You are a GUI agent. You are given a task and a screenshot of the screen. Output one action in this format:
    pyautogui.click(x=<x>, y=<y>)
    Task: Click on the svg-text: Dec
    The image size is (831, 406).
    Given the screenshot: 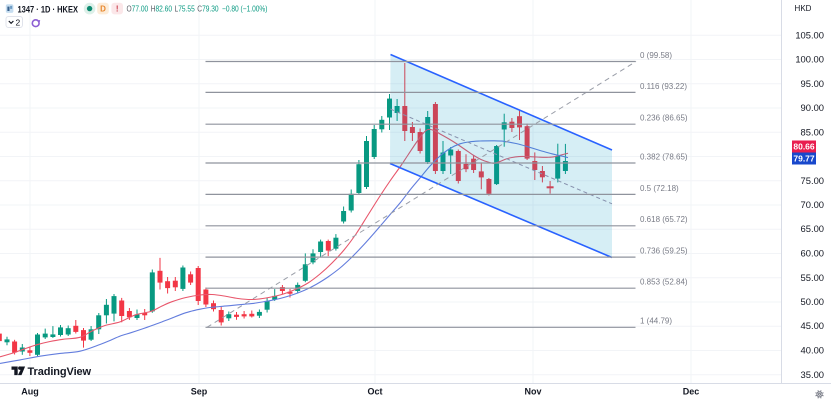 What is the action you would take?
    pyautogui.click(x=691, y=392)
    